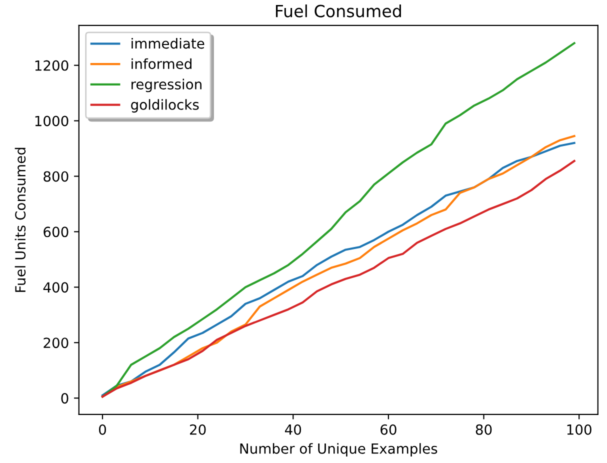  I want to click on y-tick-label: 1000, so click(51, 121).